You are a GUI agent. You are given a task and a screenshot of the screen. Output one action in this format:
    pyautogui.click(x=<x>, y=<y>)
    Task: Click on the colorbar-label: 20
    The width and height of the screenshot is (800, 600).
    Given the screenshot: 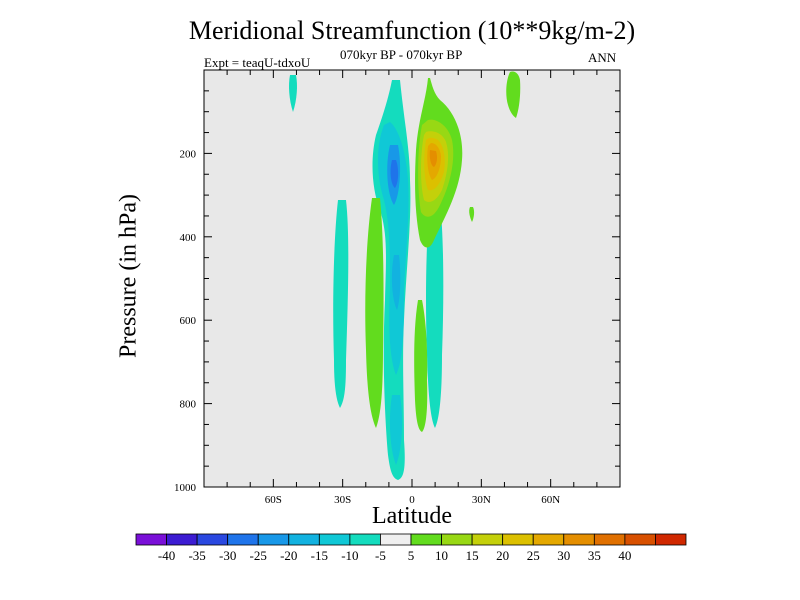 What is the action you would take?
    pyautogui.click(x=502, y=555)
    